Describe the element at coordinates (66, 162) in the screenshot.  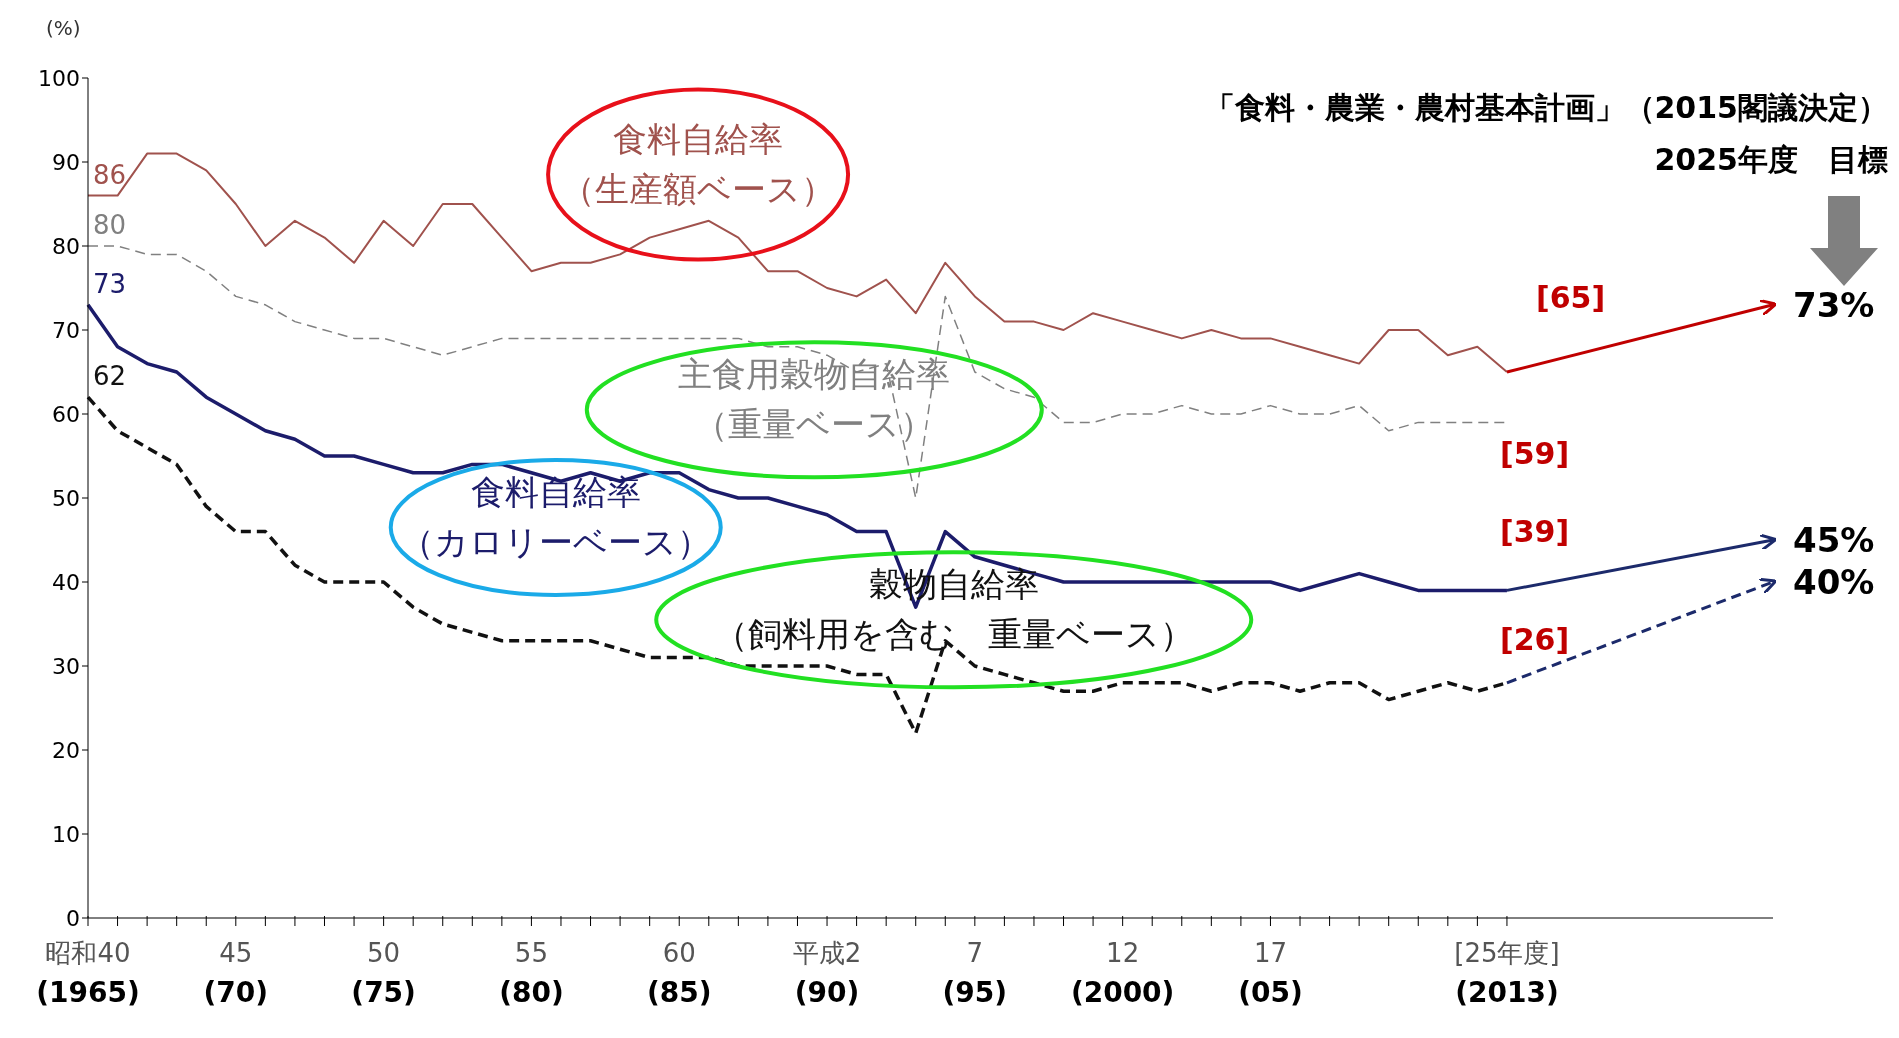
I see `y-tick-label: 90` at that location.